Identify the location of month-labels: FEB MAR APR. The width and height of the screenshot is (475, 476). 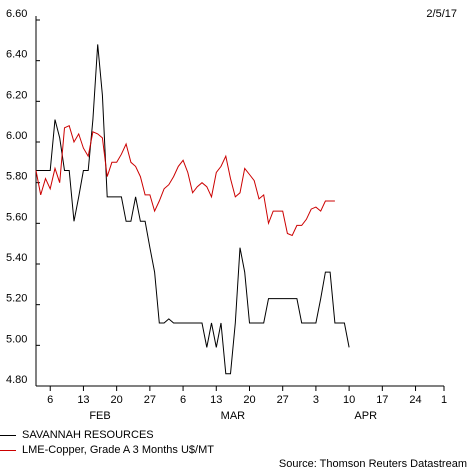
(233, 416).